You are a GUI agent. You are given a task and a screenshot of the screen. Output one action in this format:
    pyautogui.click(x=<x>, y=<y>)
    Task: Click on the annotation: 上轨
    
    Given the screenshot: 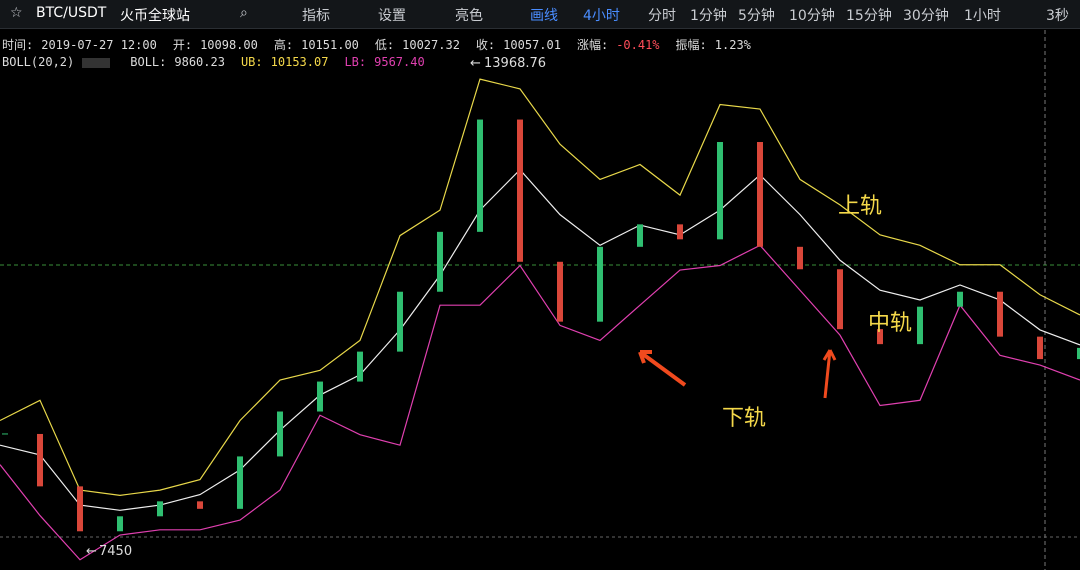 What is the action you would take?
    pyautogui.click(x=860, y=206)
    